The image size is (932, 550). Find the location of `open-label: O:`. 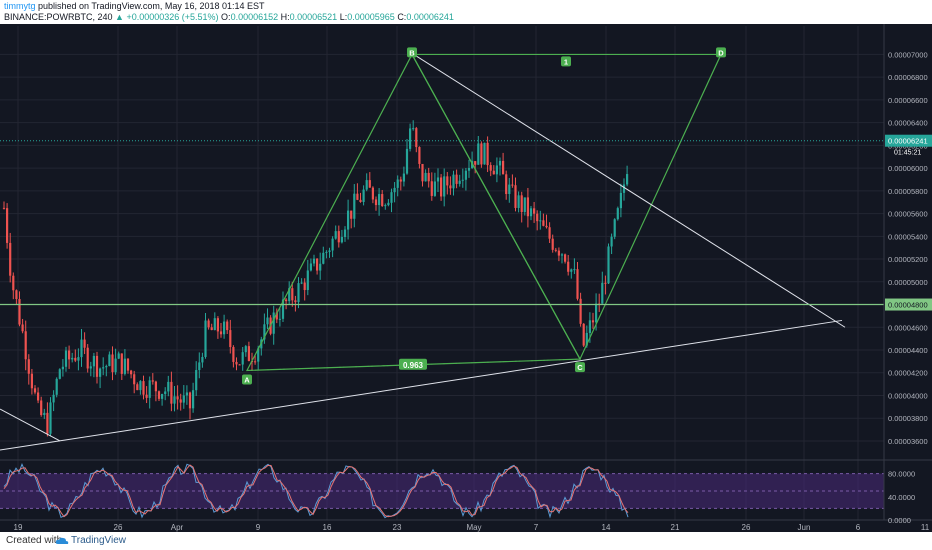

open-label: O: is located at coordinates (226, 17).